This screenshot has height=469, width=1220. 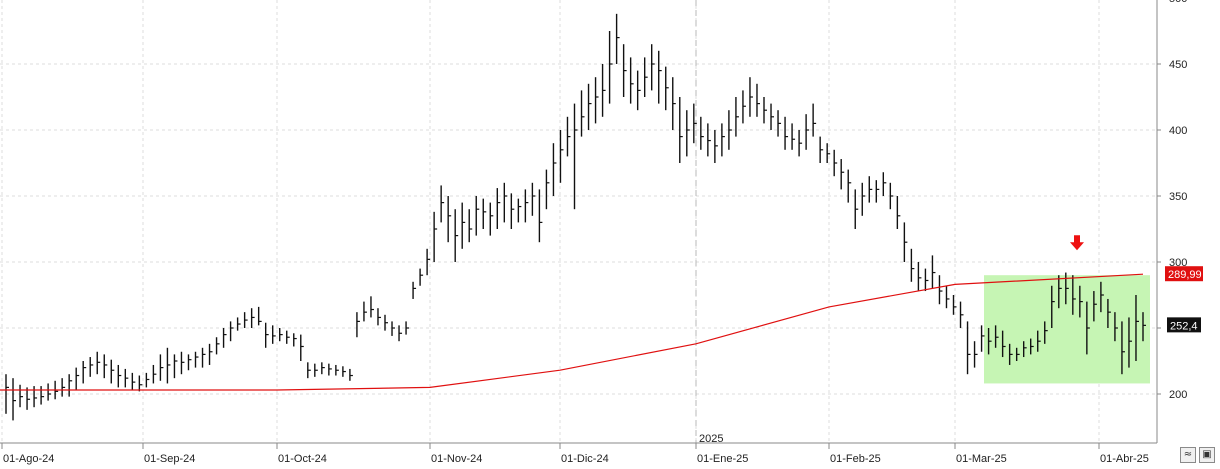 I want to click on price-value-badge: 252,4, so click(x=1184, y=325).